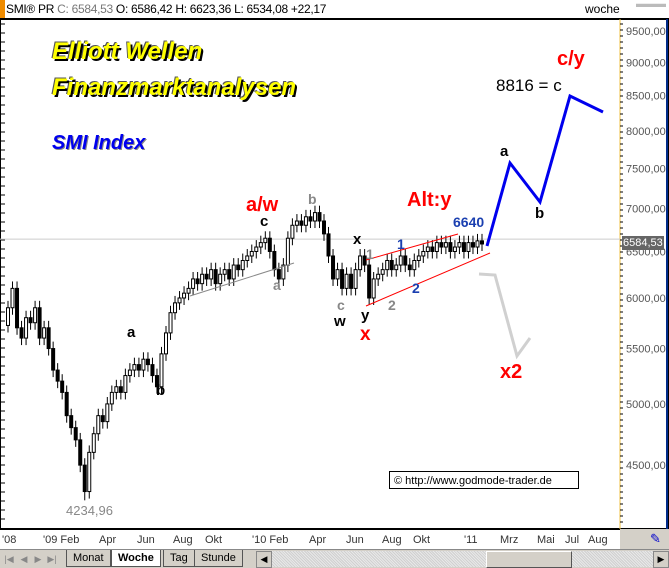 The width and height of the screenshot is (669, 568). What do you see at coordinates (355, 540) in the screenshot?
I see `x-tick-label: Jun` at bounding box center [355, 540].